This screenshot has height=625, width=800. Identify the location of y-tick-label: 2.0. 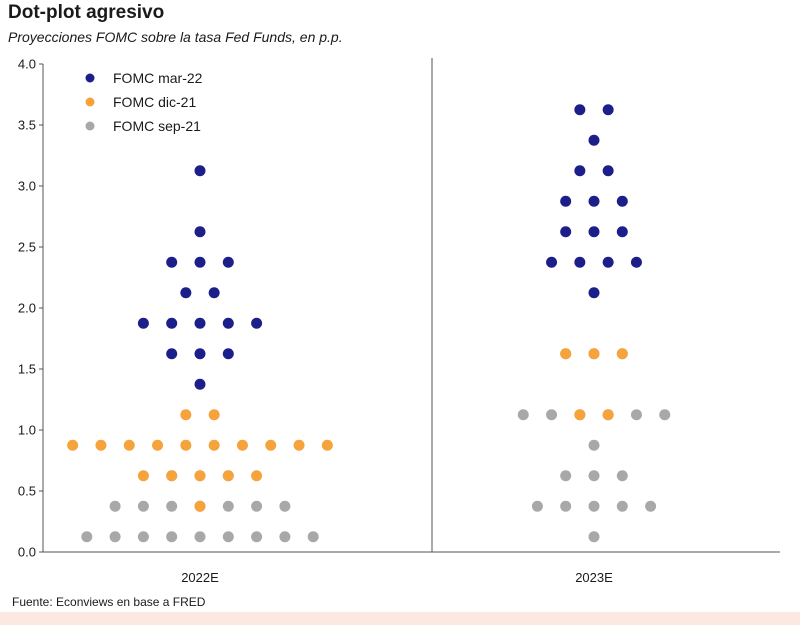
(27, 308).